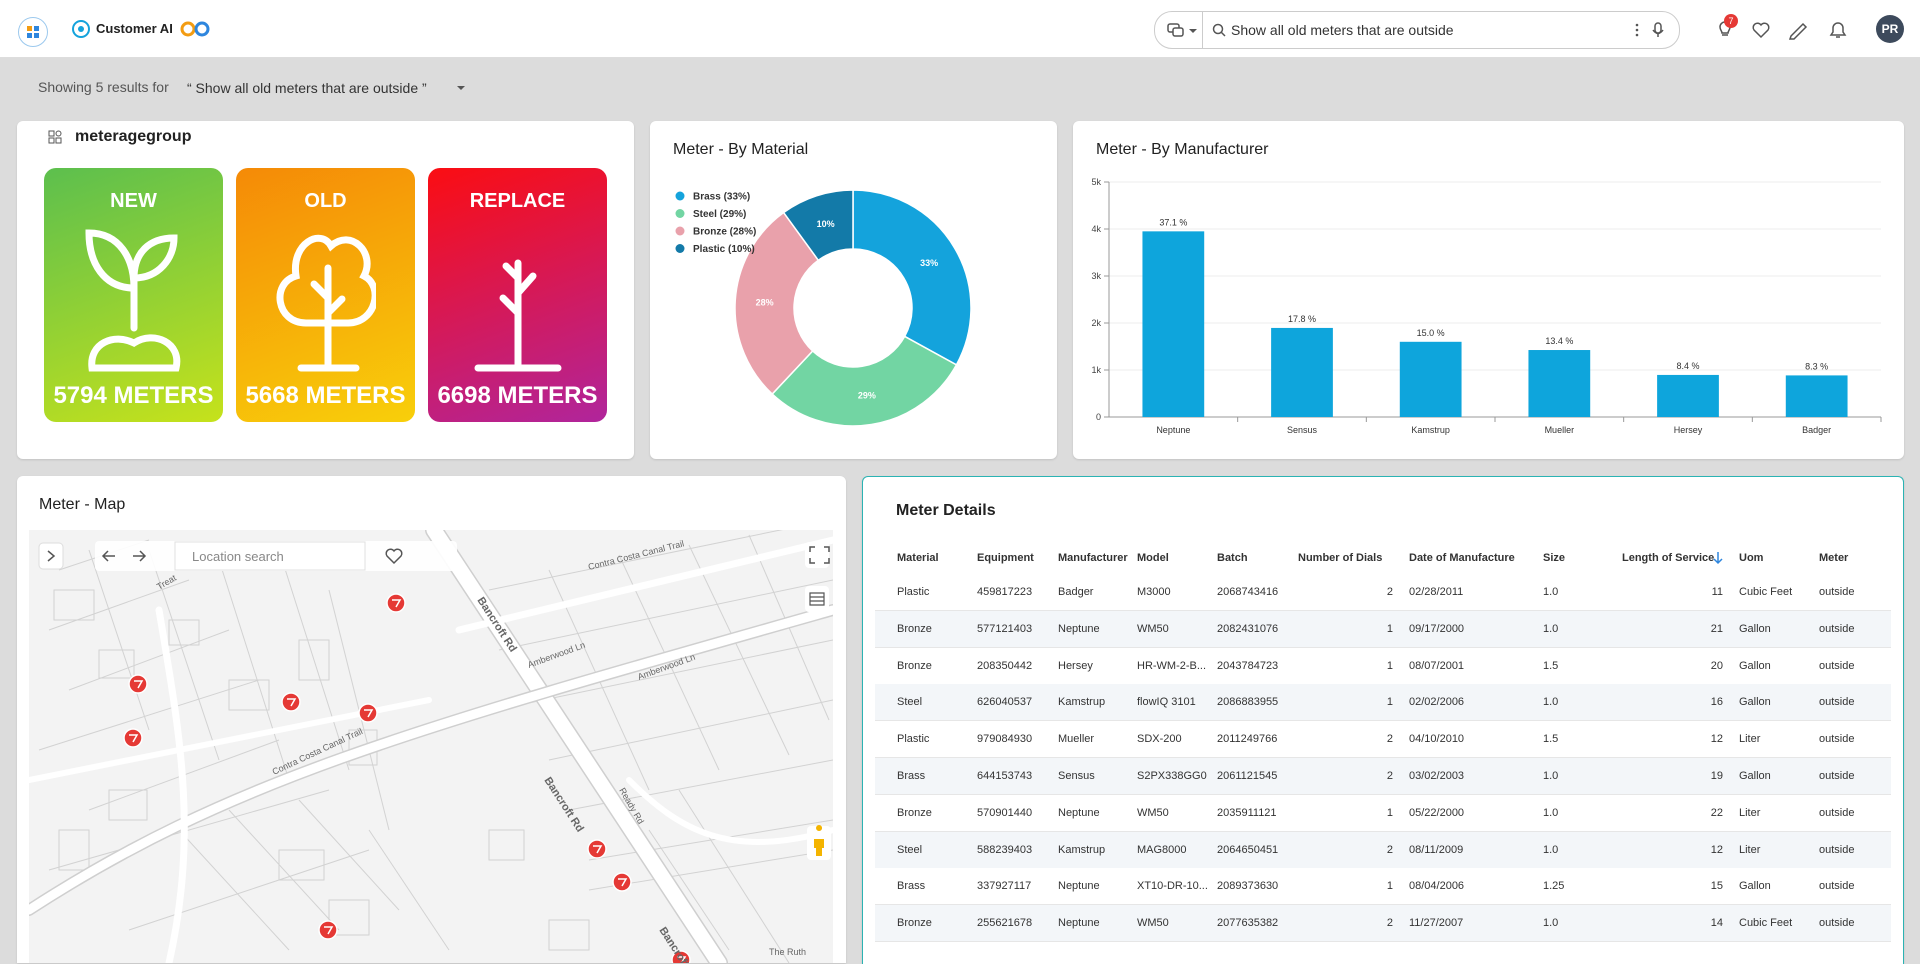  I want to click on slice-label: 29%, so click(867, 395).